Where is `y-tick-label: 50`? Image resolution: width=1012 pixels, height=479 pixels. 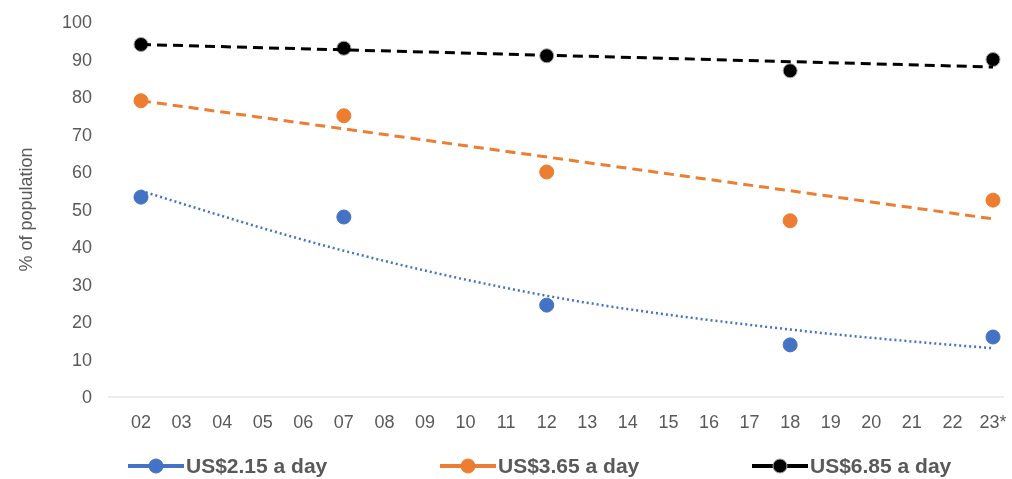 y-tick-label: 50 is located at coordinates (81, 209).